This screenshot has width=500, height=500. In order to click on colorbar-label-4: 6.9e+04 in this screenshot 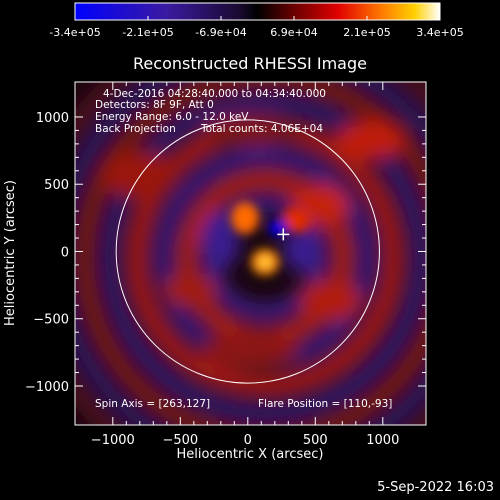, I will do `click(293, 32)`.